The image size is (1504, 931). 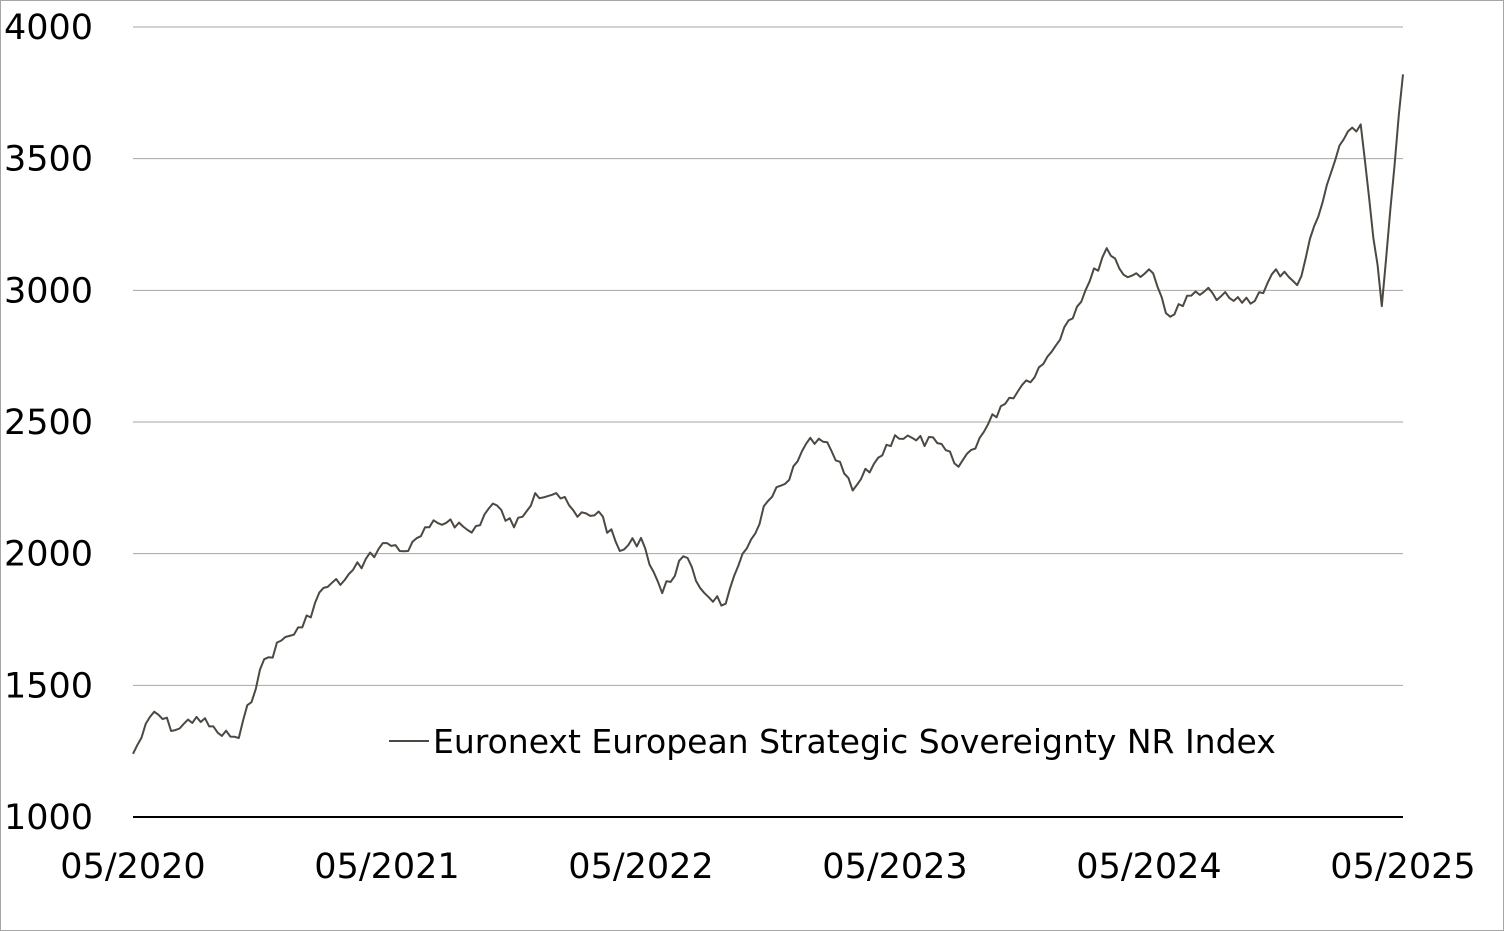 What do you see at coordinates (48, 291) in the screenshot?
I see `y-tick-label: 3000` at bounding box center [48, 291].